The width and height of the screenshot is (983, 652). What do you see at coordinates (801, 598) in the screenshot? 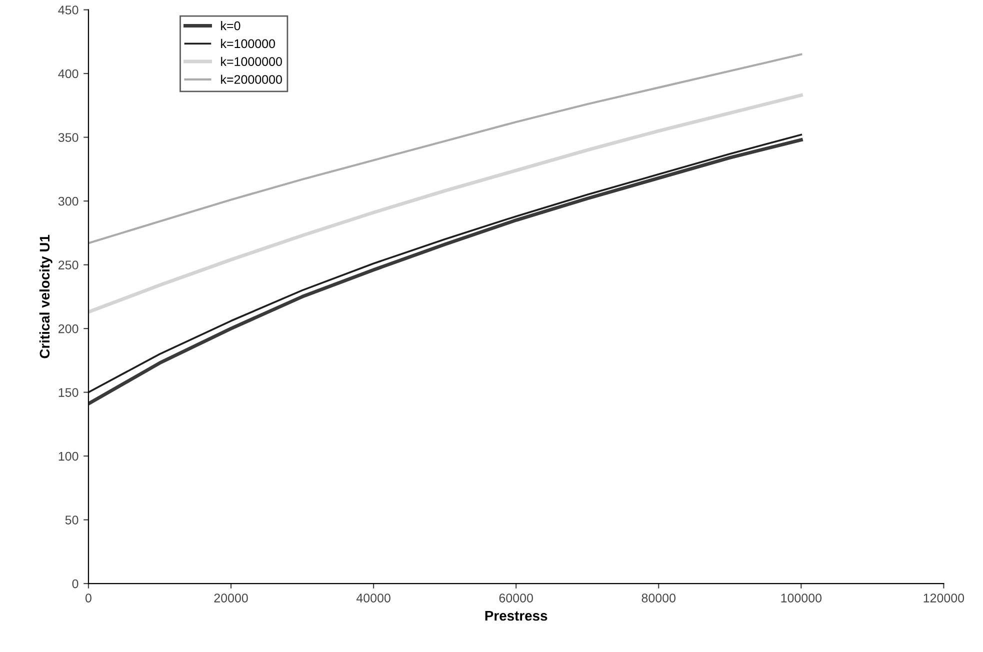
I see `x-tick-label: 100000` at bounding box center [801, 598].